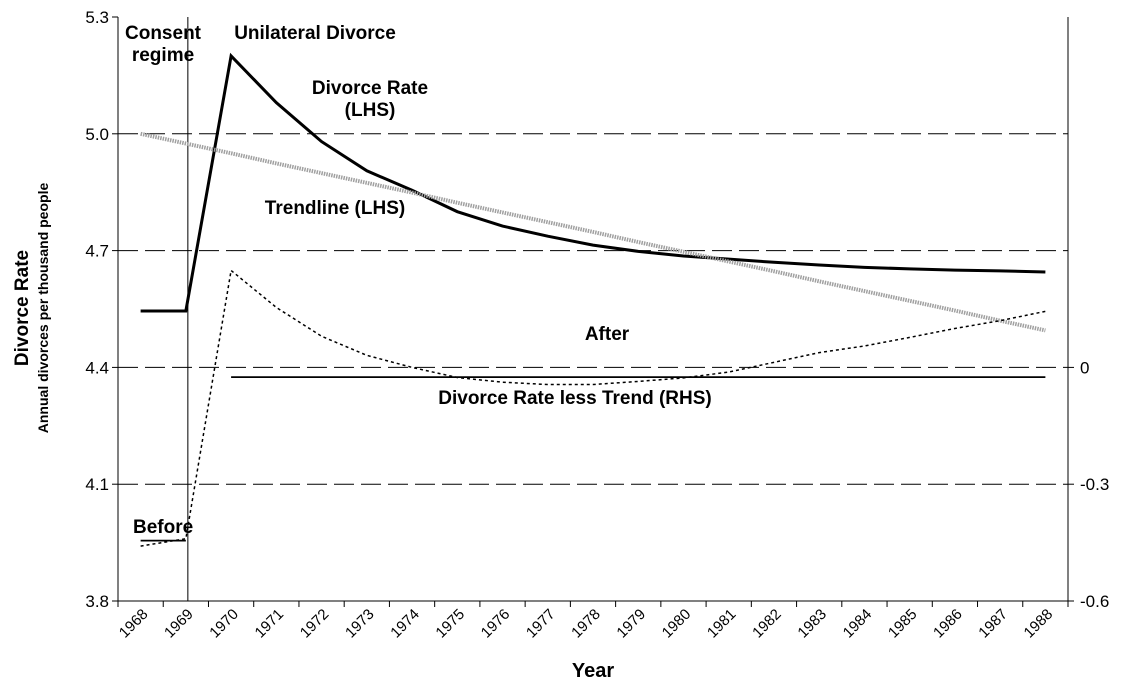 The height and width of the screenshot is (685, 1127). I want to click on x-tick-label: 1977, so click(541, 624).